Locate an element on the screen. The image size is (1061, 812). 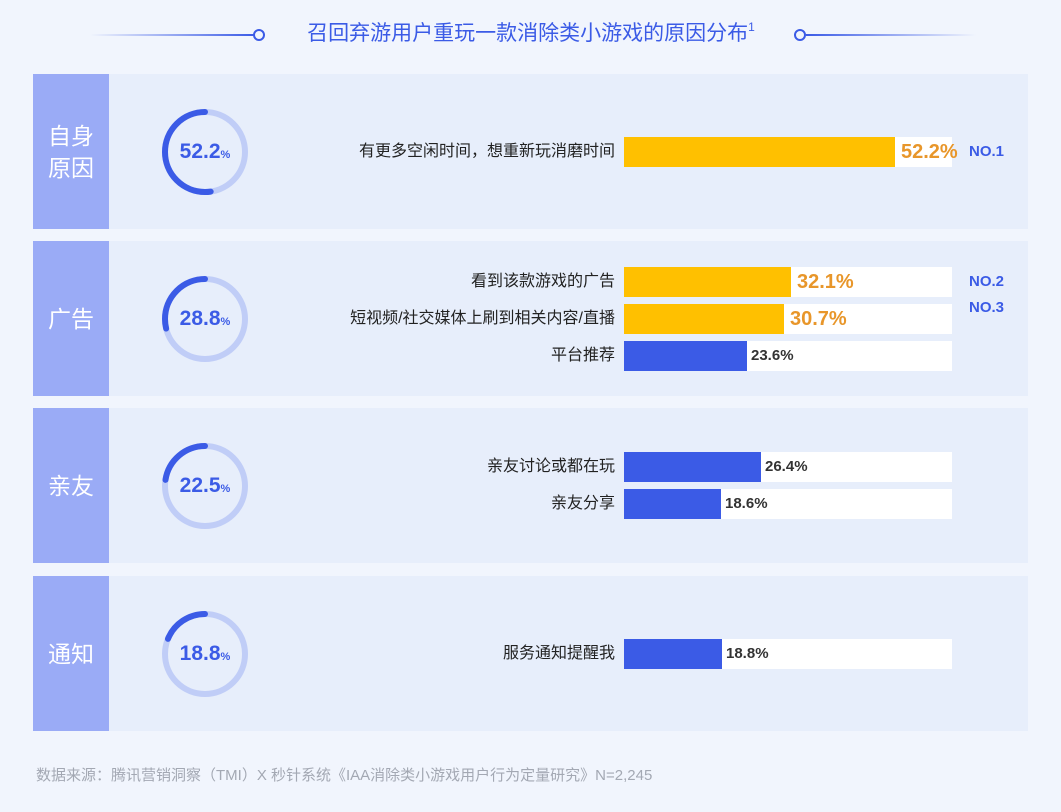
title-decor-line-right is located at coordinates (891, 35).